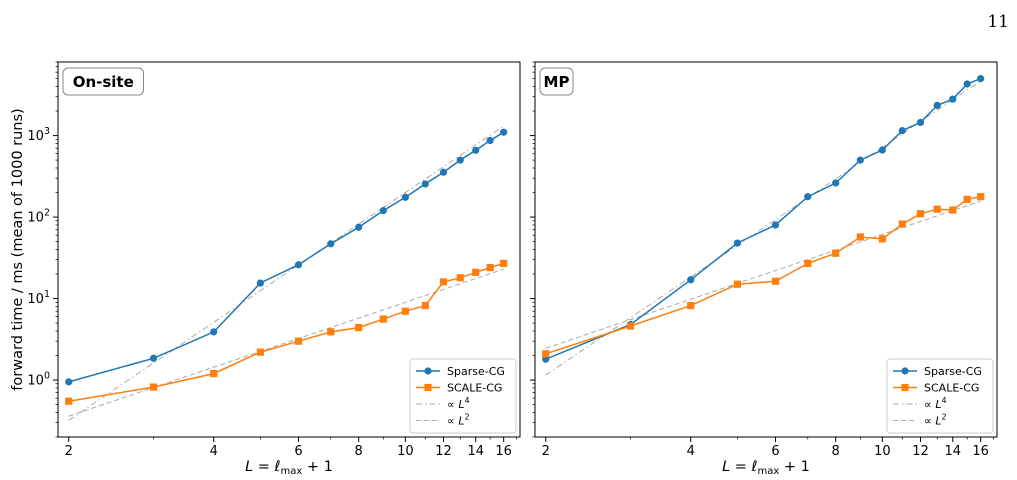 Image resolution: width=1017 pixels, height=480 pixels. I want to click on panel-title-text: On-site, so click(103, 82).